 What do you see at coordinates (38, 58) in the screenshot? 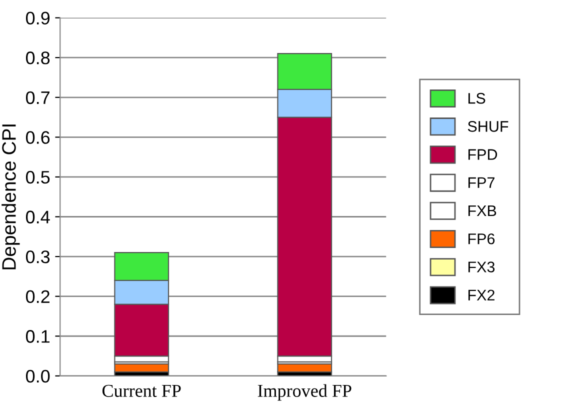
I see `y-tick-label: 0.8` at bounding box center [38, 58].